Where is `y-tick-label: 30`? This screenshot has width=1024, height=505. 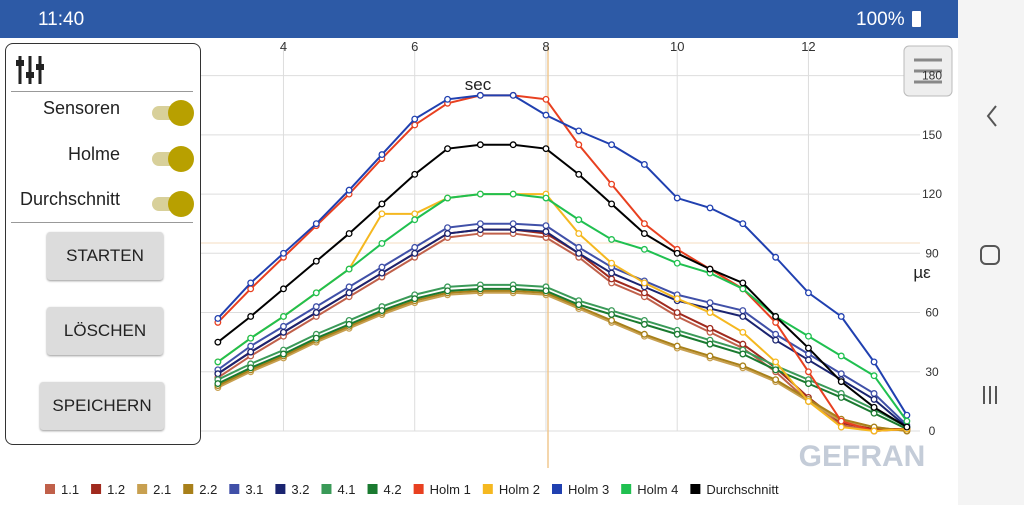
y-tick-label: 30 is located at coordinates (932, 372).